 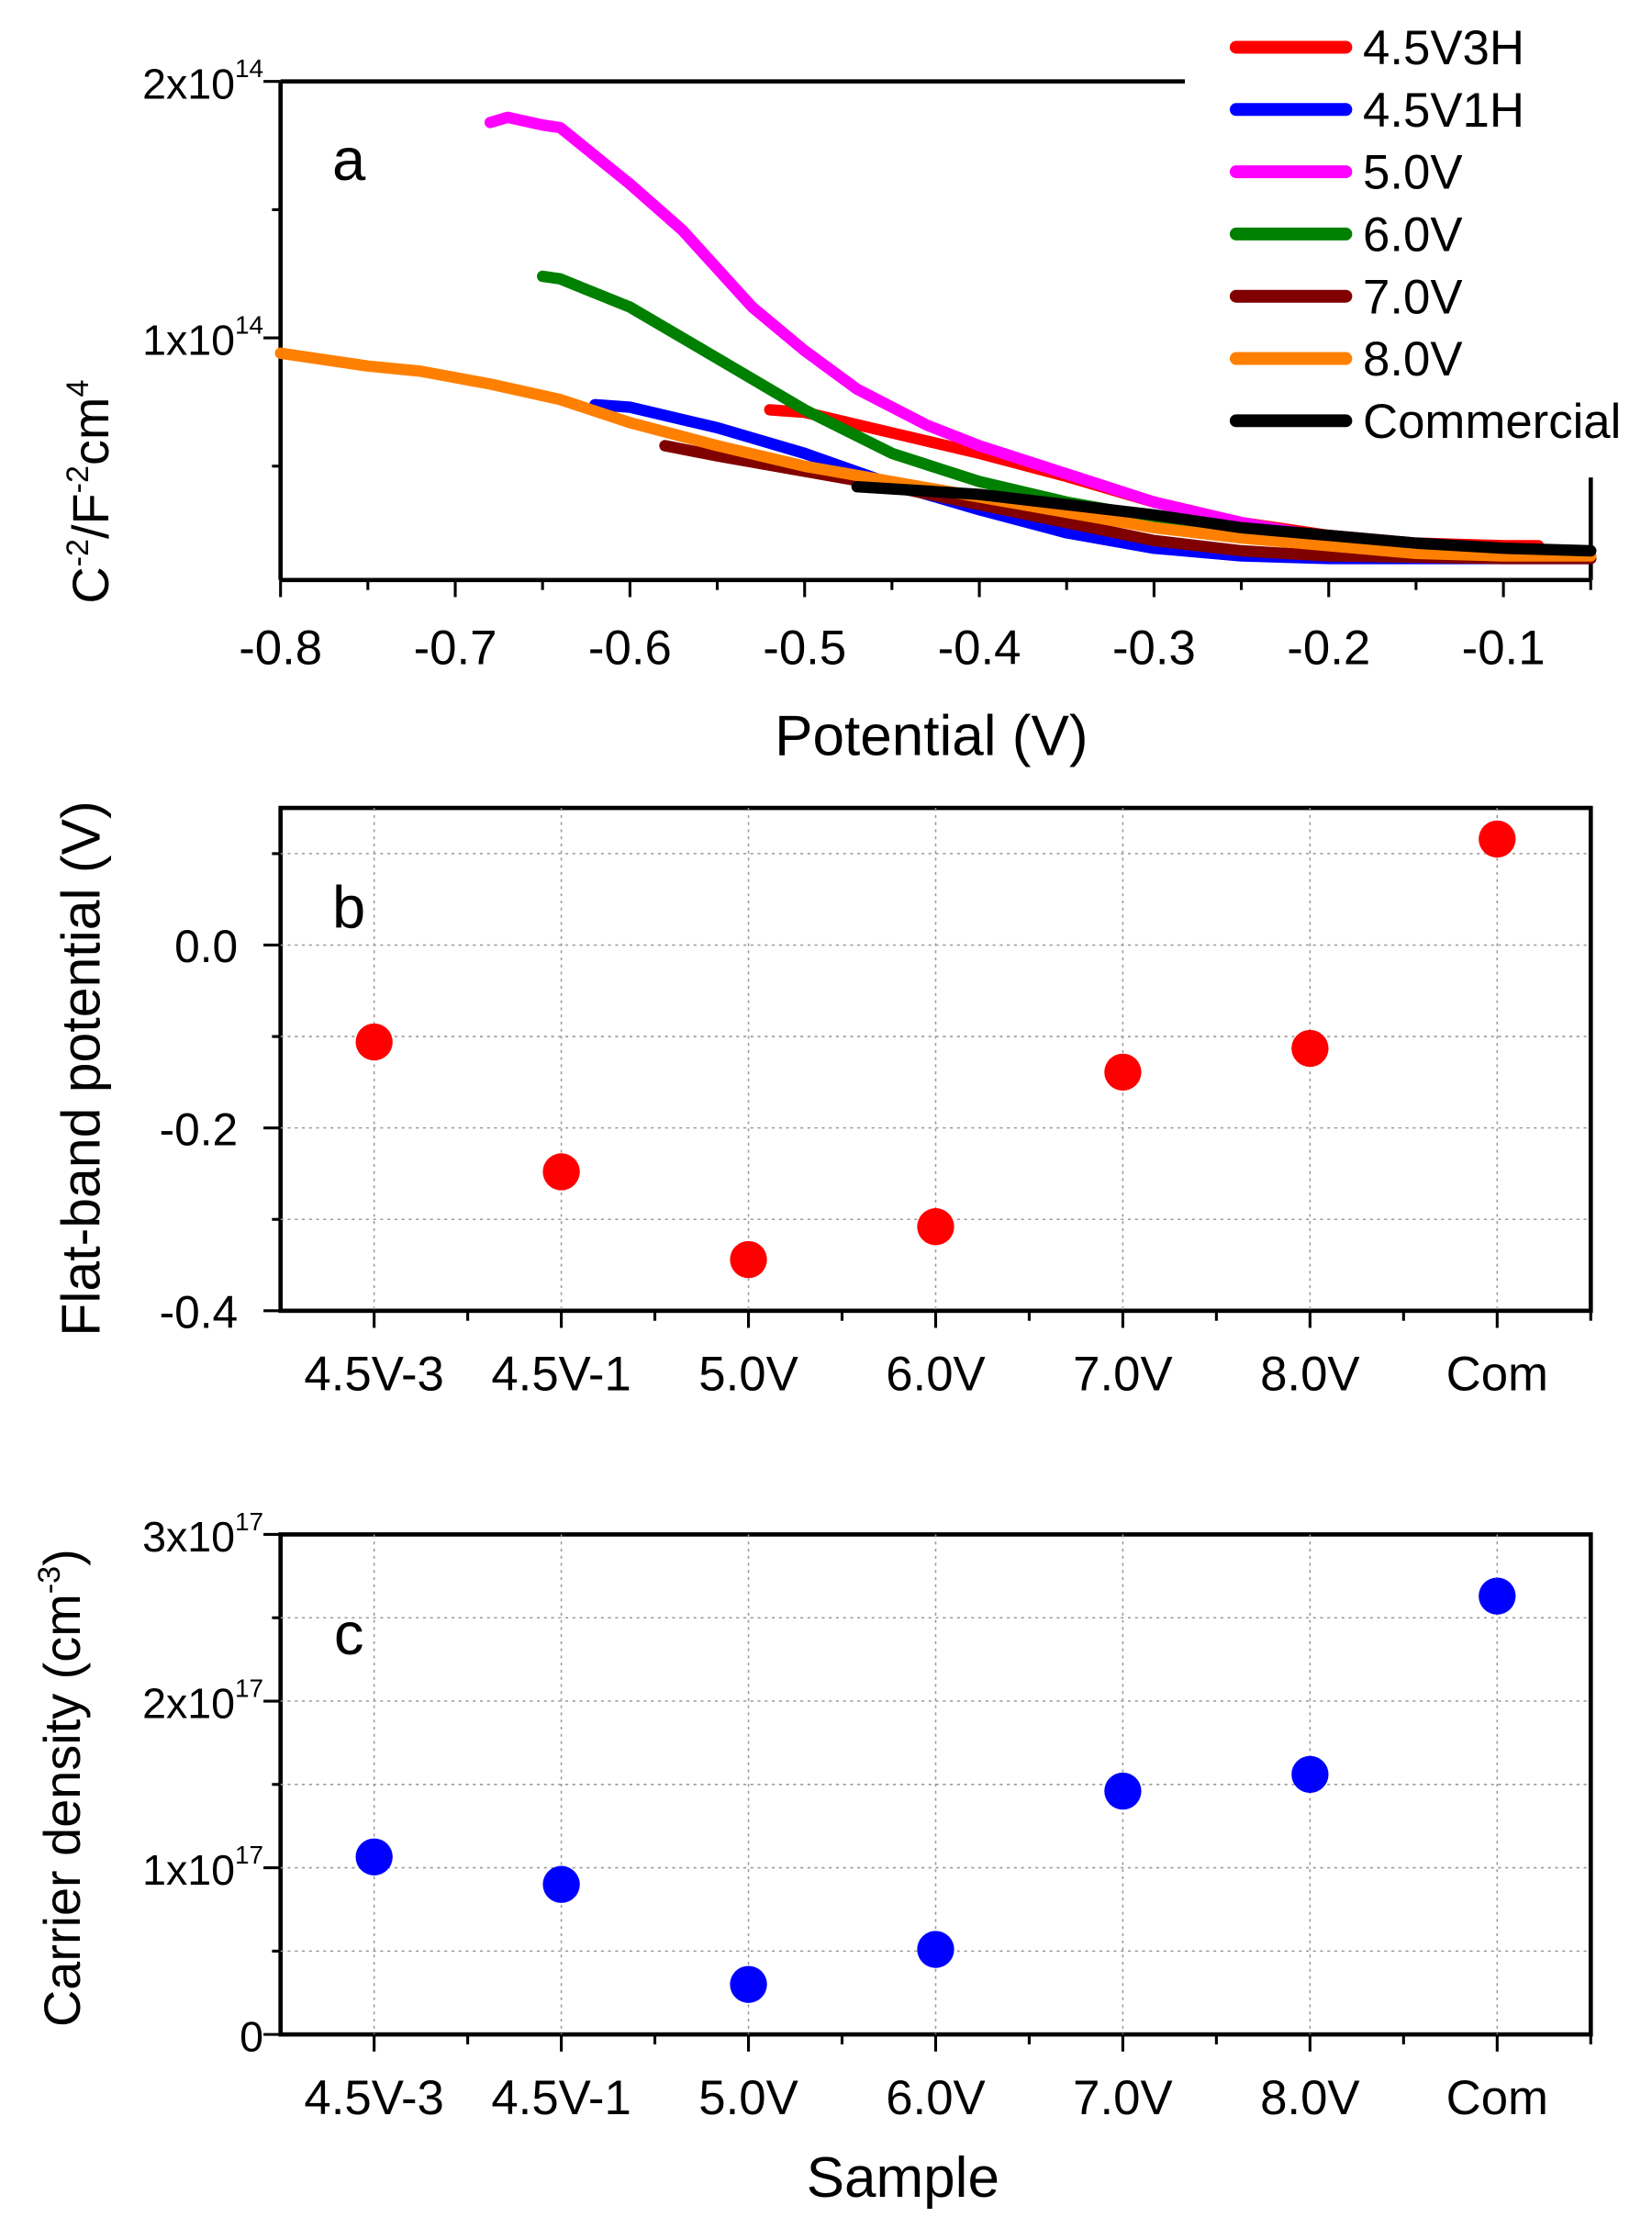 I want to click on c-data-point-4.5v-1, so click(x=561, y=1884).